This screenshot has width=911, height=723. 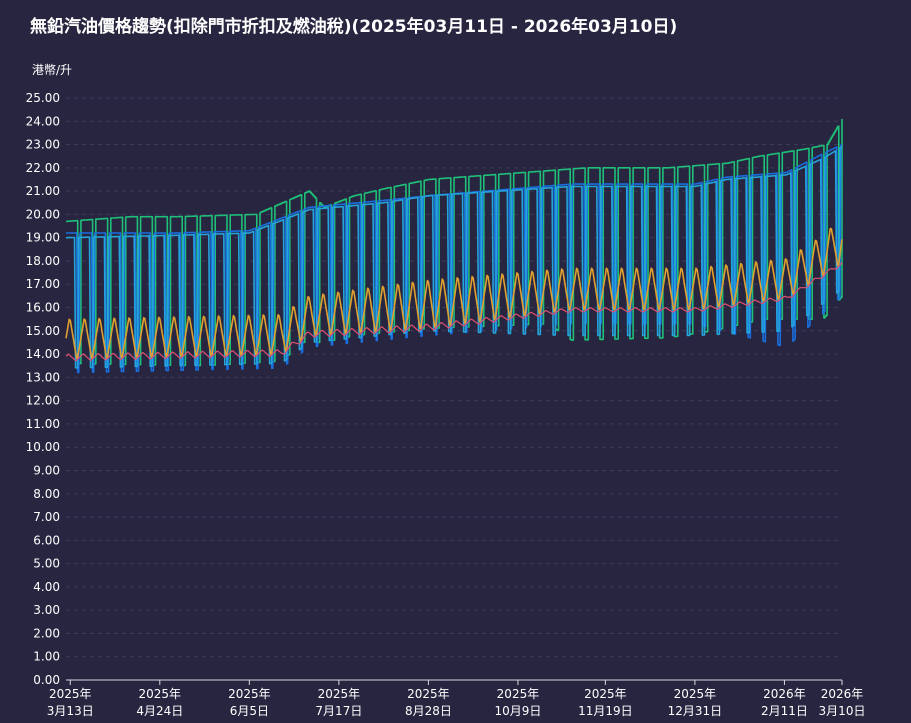 I want to click on y-tick-label: 8.00, so click(x=46, y=494).